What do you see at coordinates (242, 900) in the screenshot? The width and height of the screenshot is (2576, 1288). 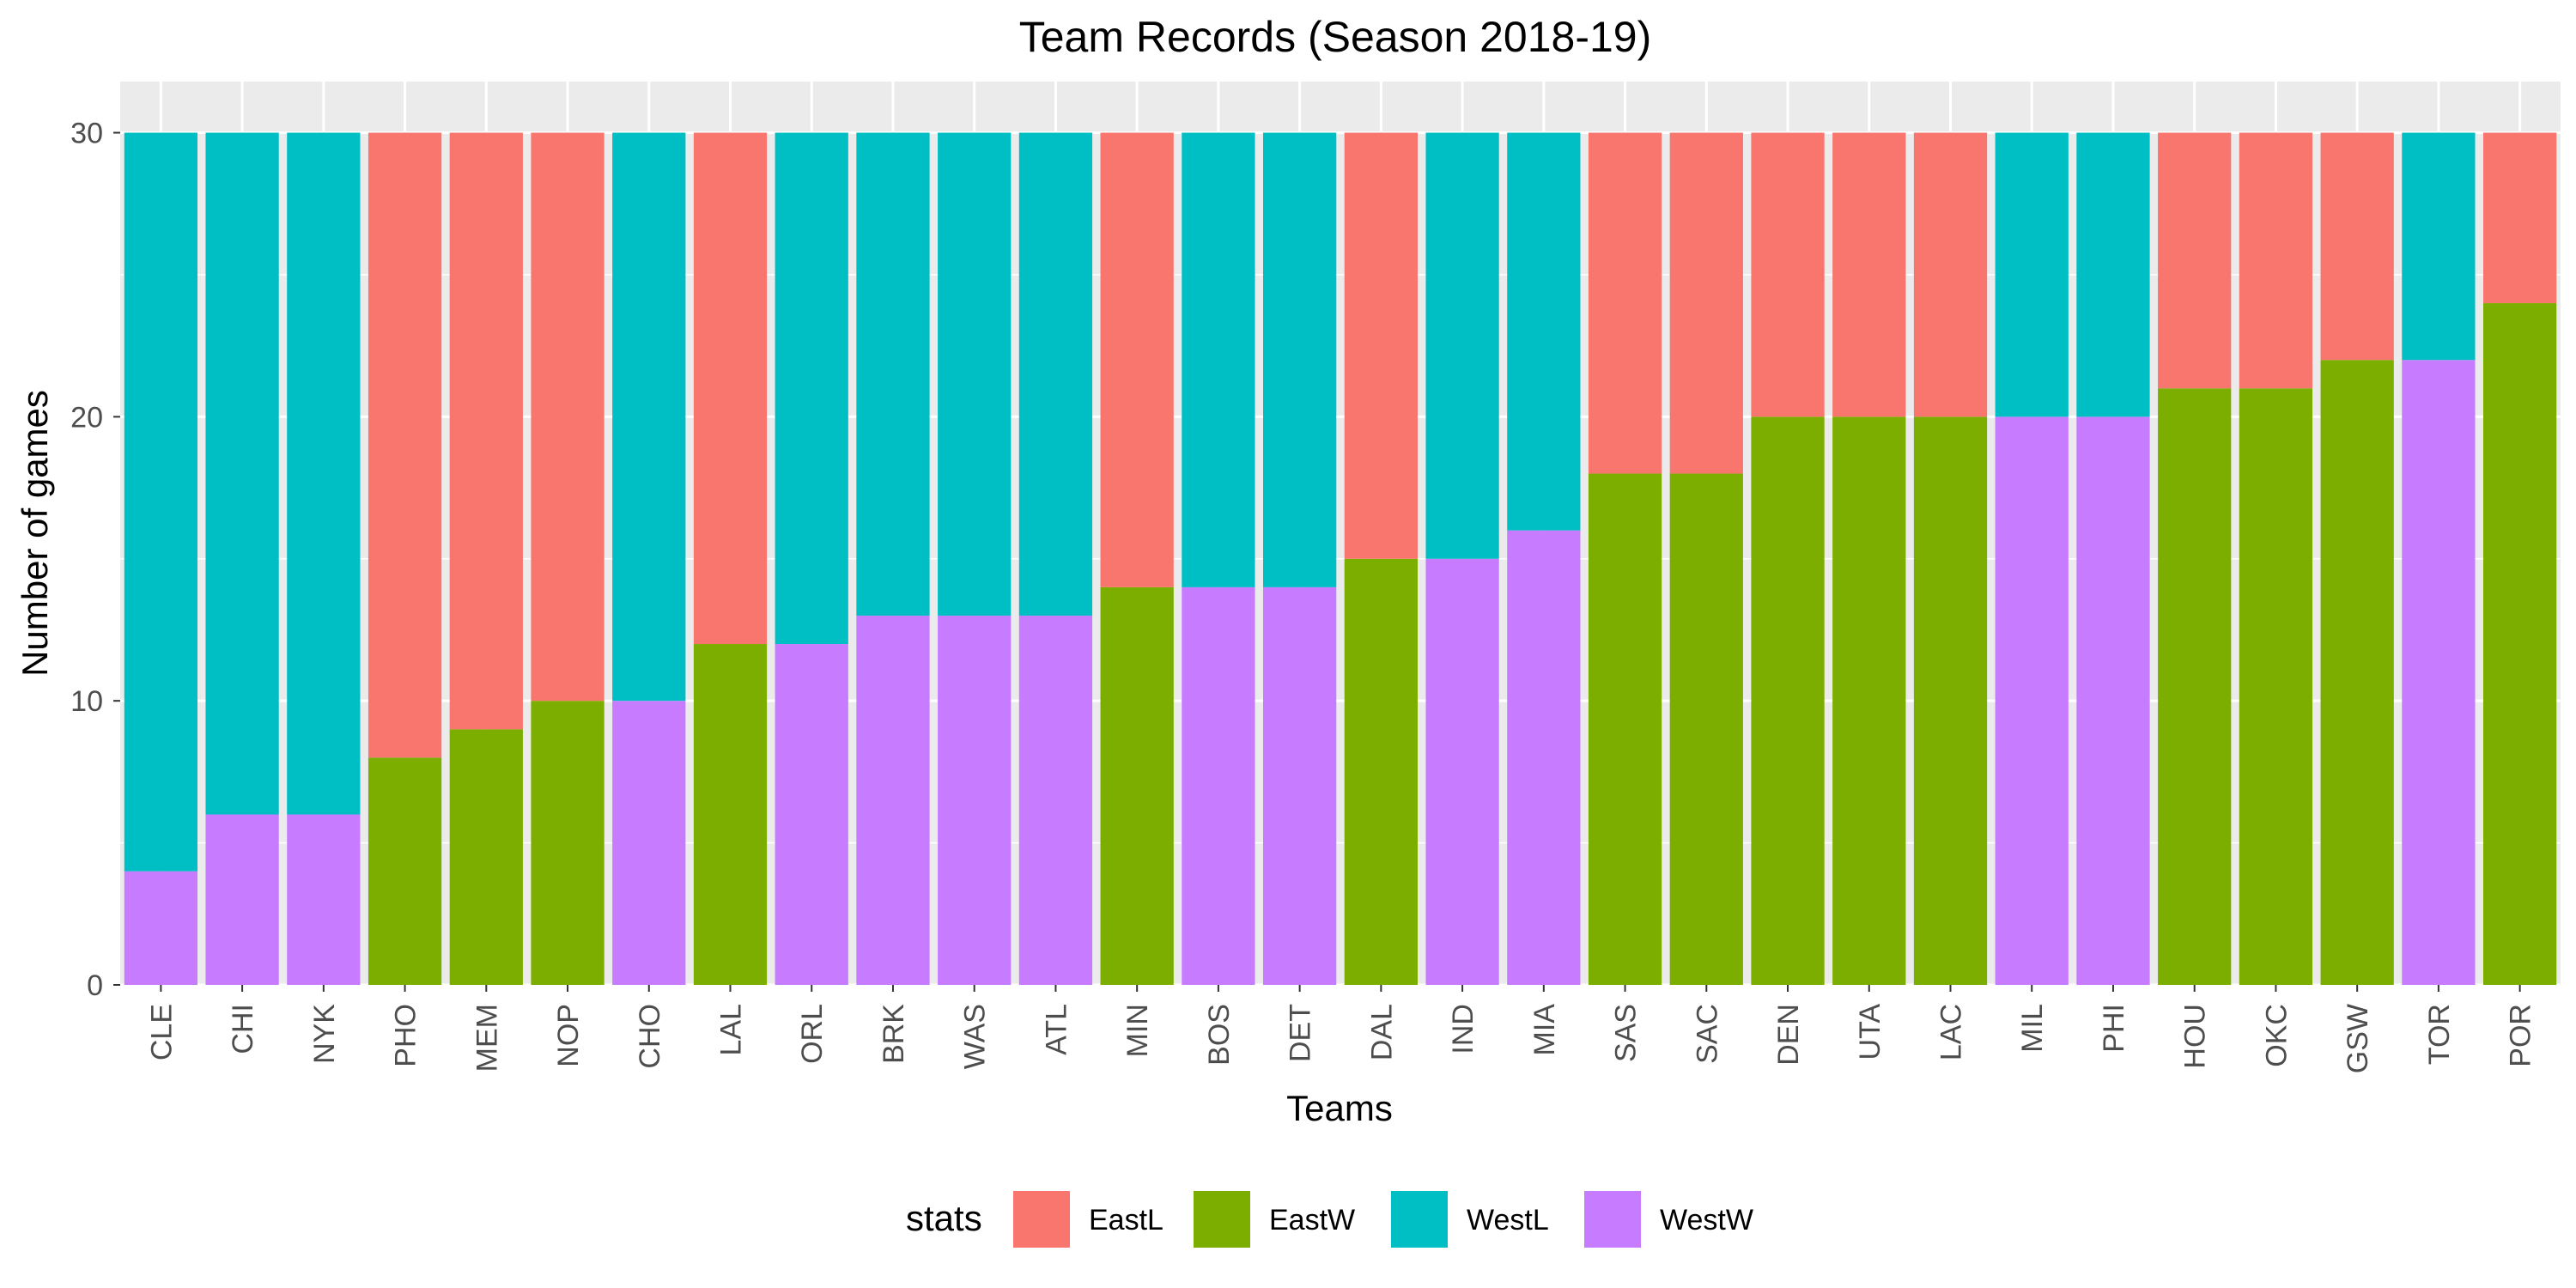 I see `bar-chi-westw` at bounding box center [242, 900].